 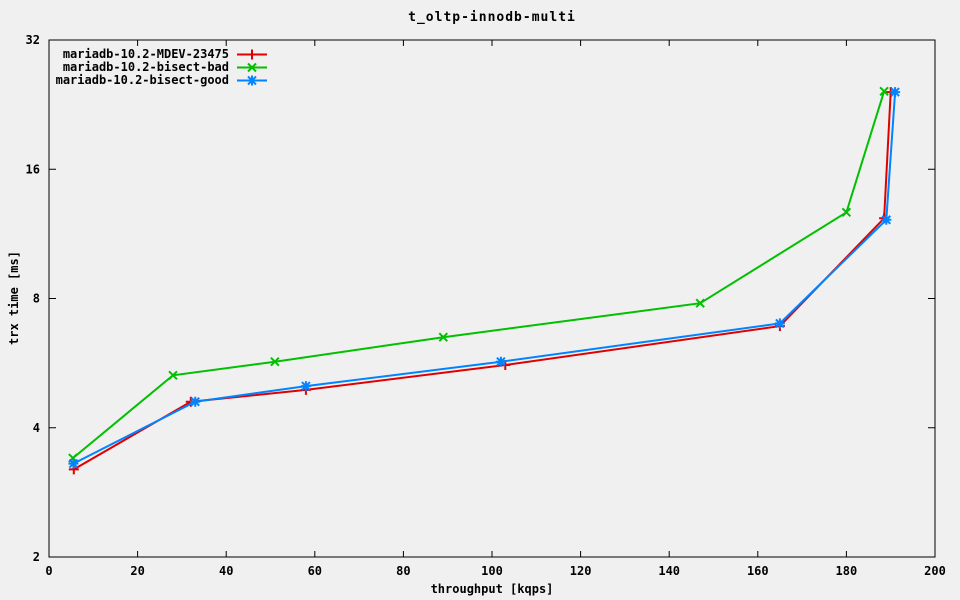 What do you see at coordinates (33, 40) in the screenshot?
I see `y-tick-label: 32` at bounding box center [33, 40].